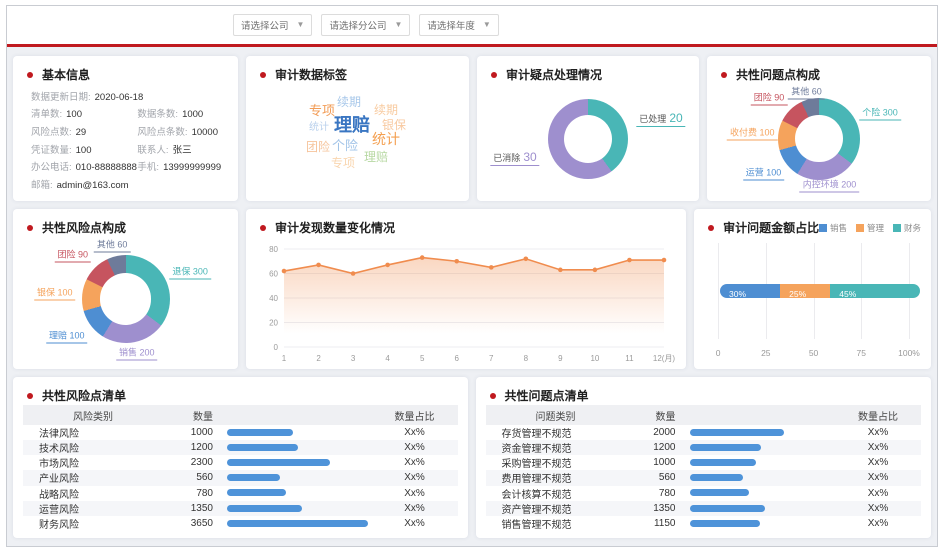  Describe the element at coordinates (398, 24) in the screenshot. I see `chevron-down-icon: ▼` at that location.